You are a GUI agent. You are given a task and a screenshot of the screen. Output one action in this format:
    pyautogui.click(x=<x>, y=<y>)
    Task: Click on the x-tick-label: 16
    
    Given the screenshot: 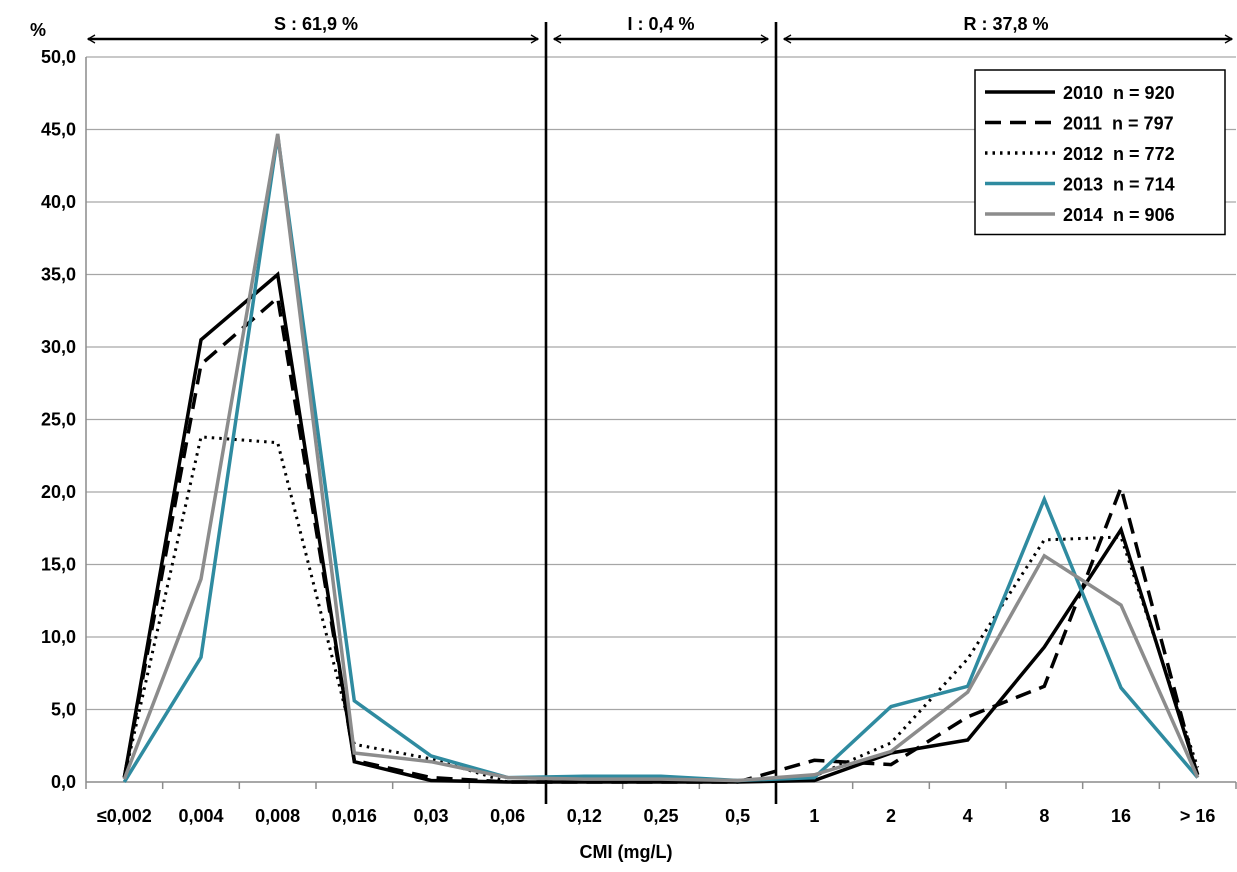 What is the action you would take?
    pyautogui.click(x=1121, y=816)
    